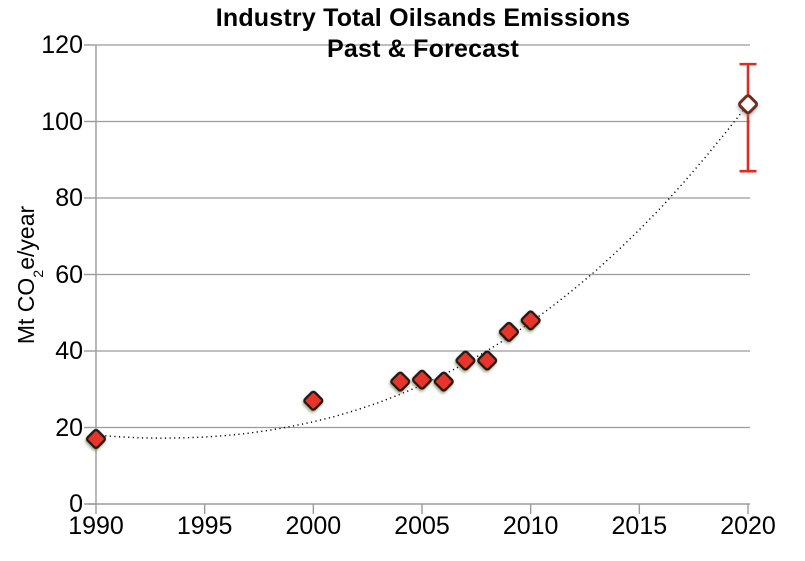  Describe the element at coordinates (400, 381) in the screenshot. I see `data-point-2004` at that location.